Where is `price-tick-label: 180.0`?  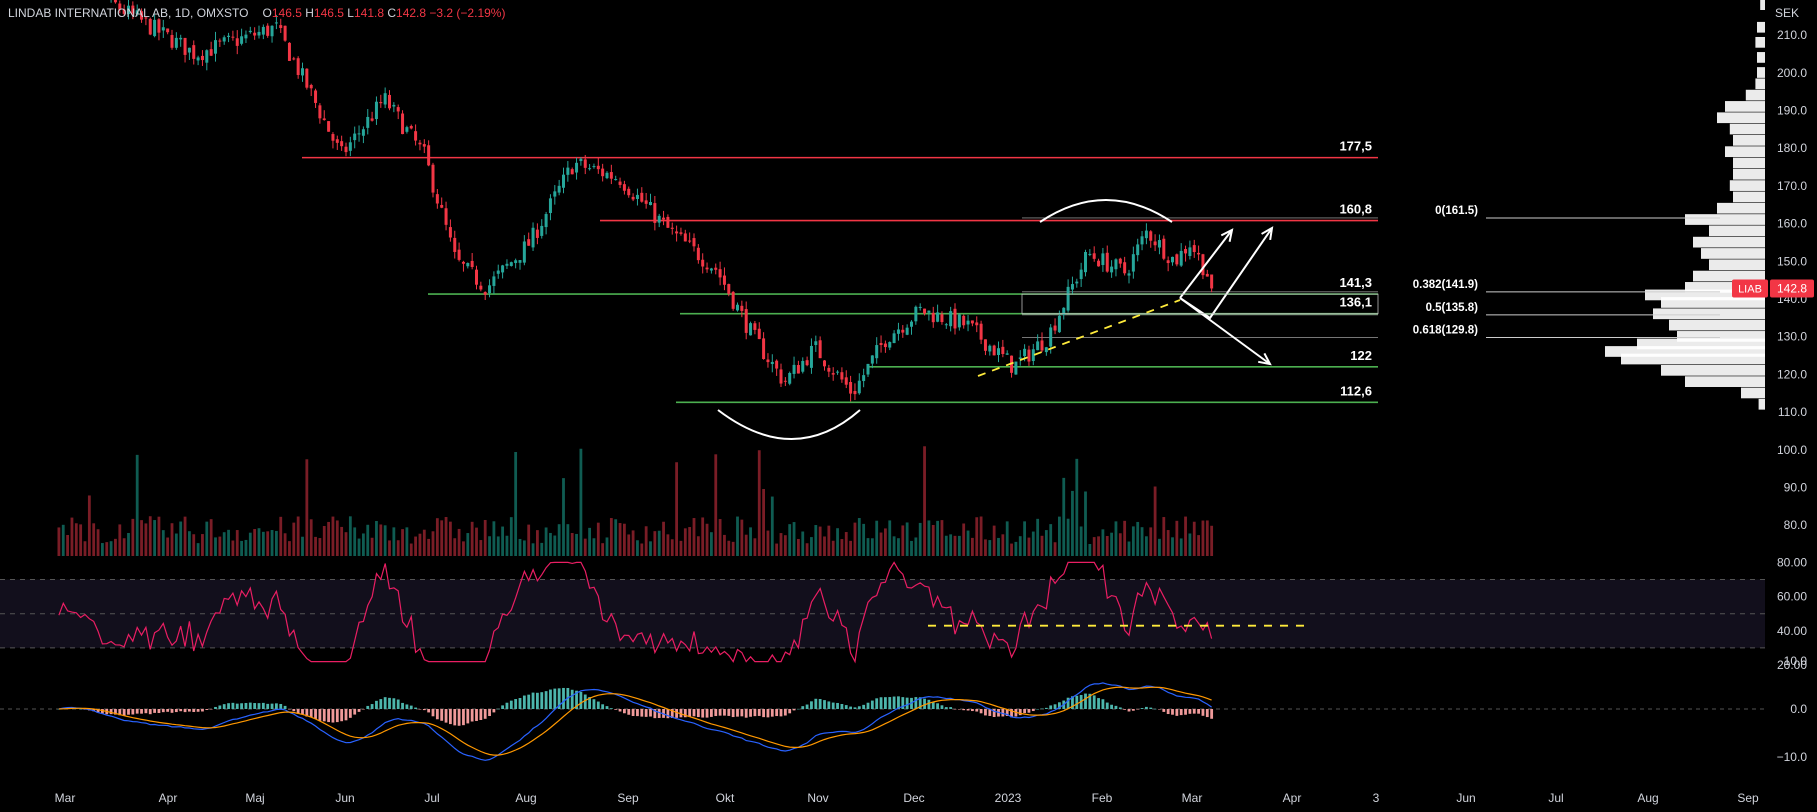 price-tick-label: 180.0 is located at coordinates (1792, 148).